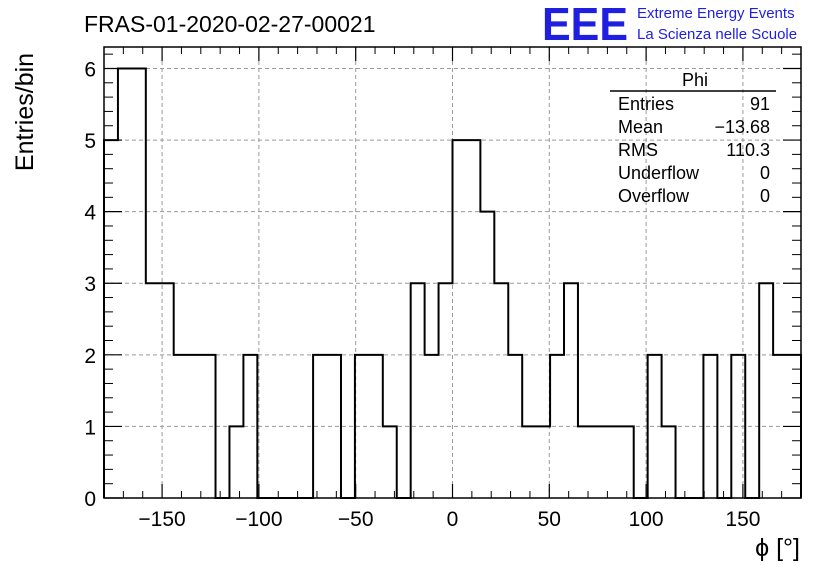 This screenshot has height=572, width=836. What do you see at coordinates (549, 519) in the screenshot?
I see `x-tick-label: 50` at bounding box center [549, 519].